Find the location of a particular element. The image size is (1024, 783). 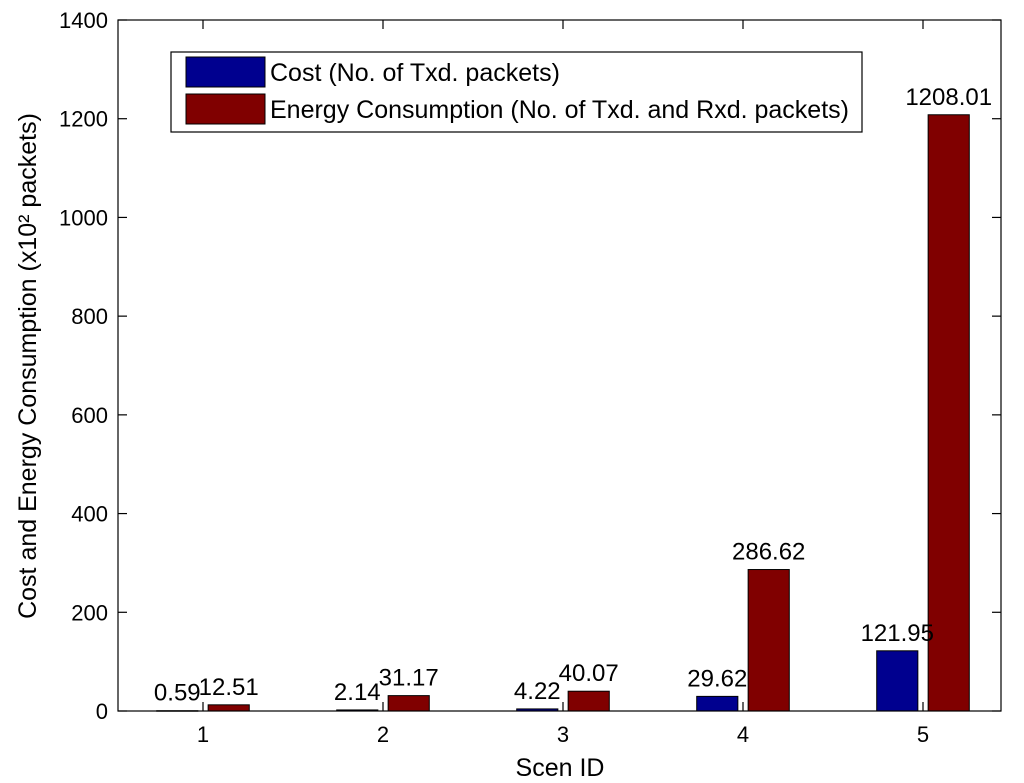

value-label-series2-scen5: 1208.01 is located at coordinates (948, 97).